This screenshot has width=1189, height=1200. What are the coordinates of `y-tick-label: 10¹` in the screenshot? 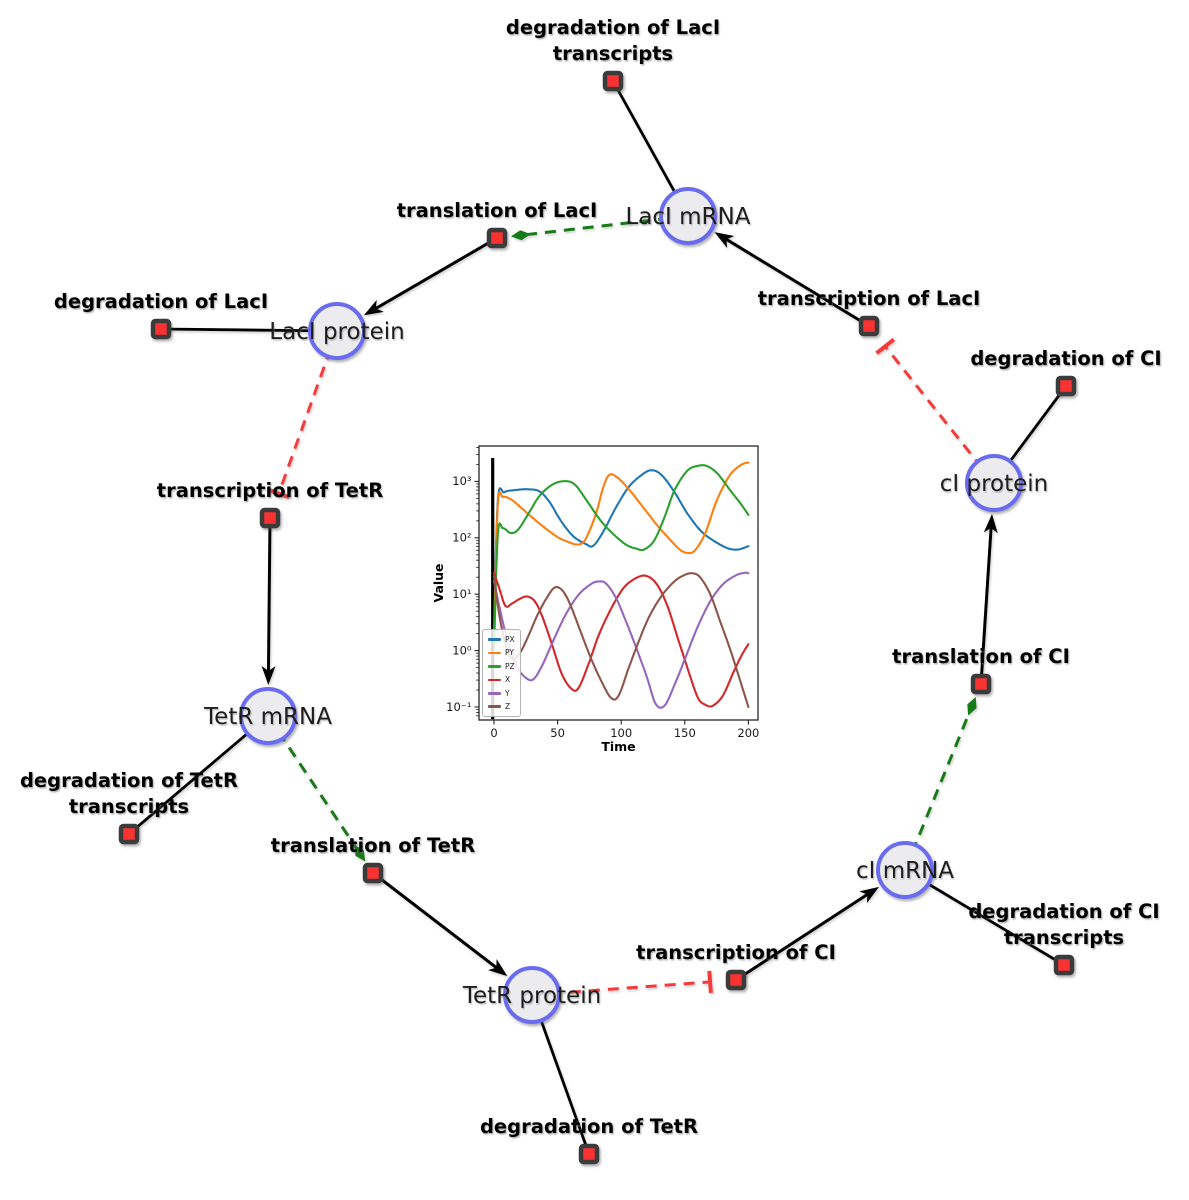 It's located at (461, 594).